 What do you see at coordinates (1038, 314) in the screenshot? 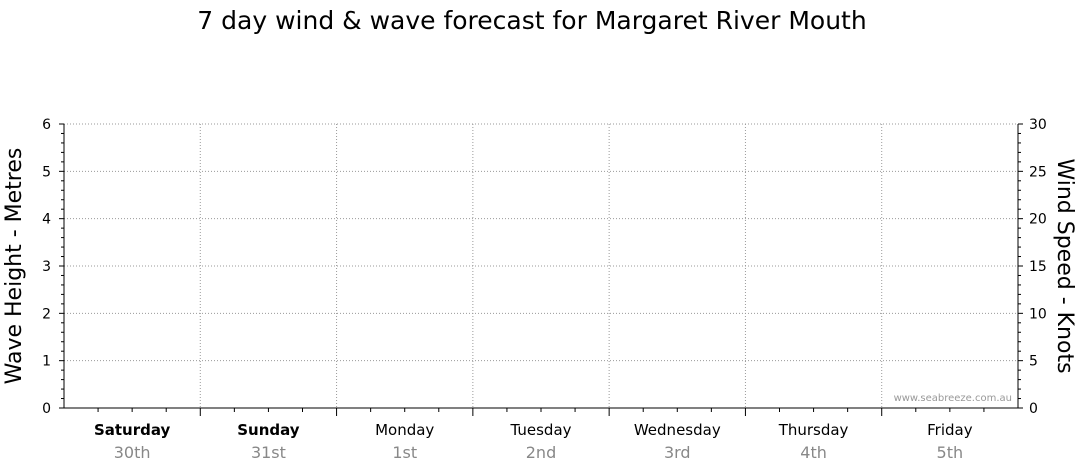
I see `right-tick-label: 10` at bounding box center [1038, 314].